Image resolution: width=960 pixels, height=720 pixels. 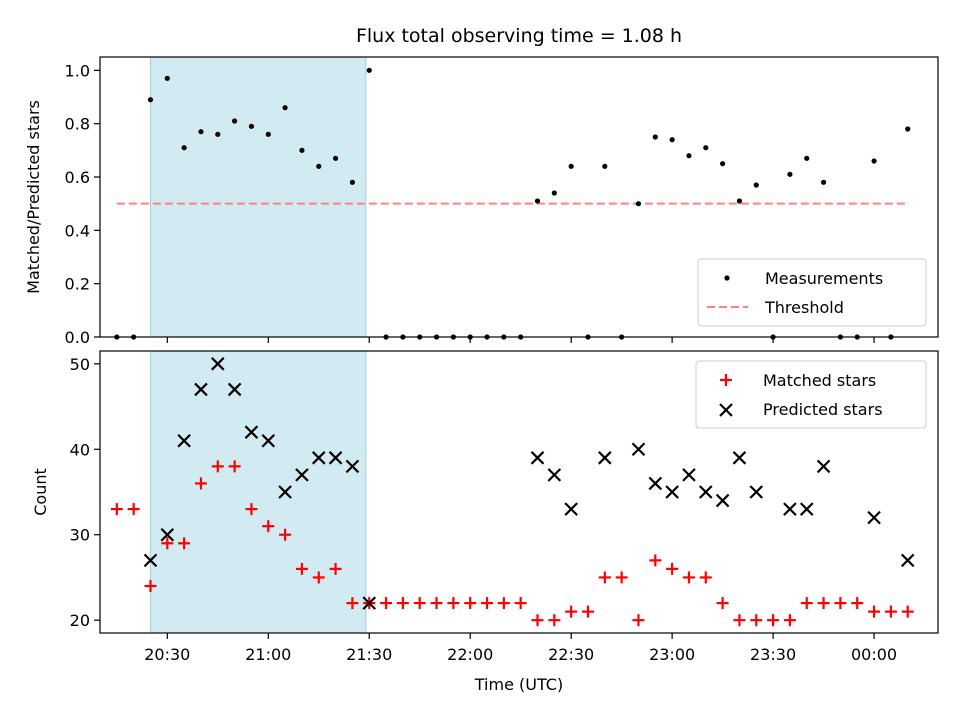 What do you see at coordinates (33, 197) in the screenshot?
I see `top-y-axis-label: Matched/Predicted stars` at bounding box center [33, 197].